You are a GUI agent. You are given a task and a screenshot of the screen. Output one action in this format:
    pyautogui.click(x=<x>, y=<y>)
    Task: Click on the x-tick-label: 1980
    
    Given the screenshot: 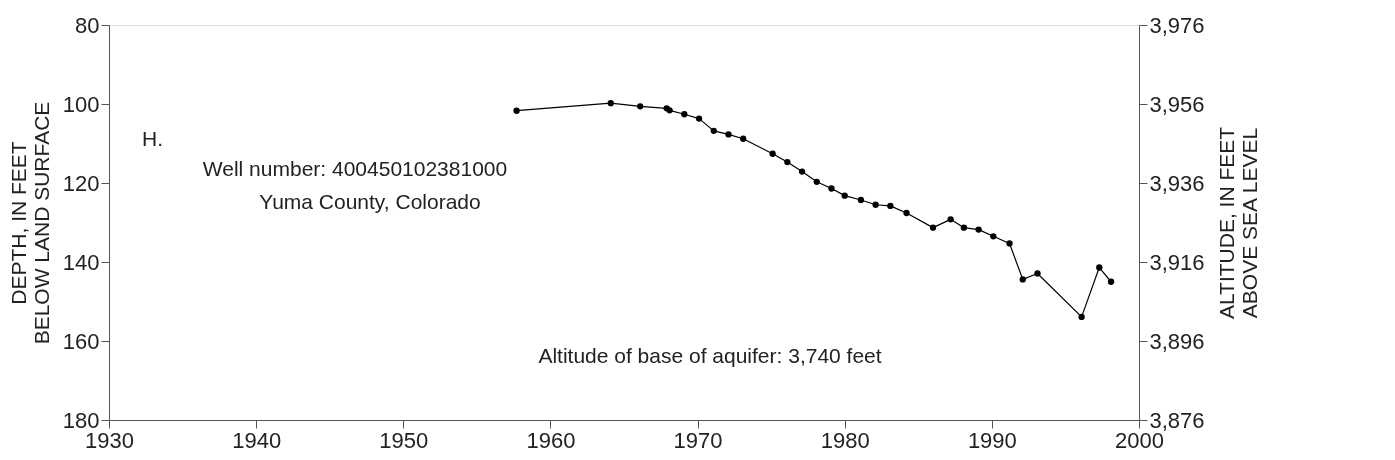 What is the action you would take?
    pyautogui.click(x=845, y=440)
    